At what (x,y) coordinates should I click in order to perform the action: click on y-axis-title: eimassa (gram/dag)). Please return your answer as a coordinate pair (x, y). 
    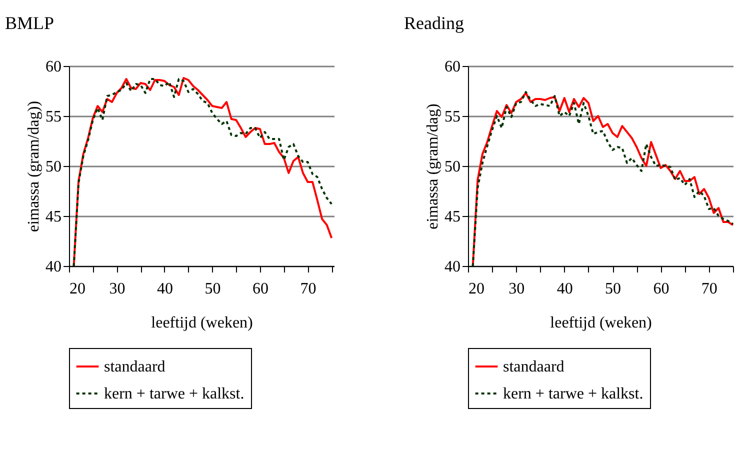
    Looking at the image, I should click on (34, 166).